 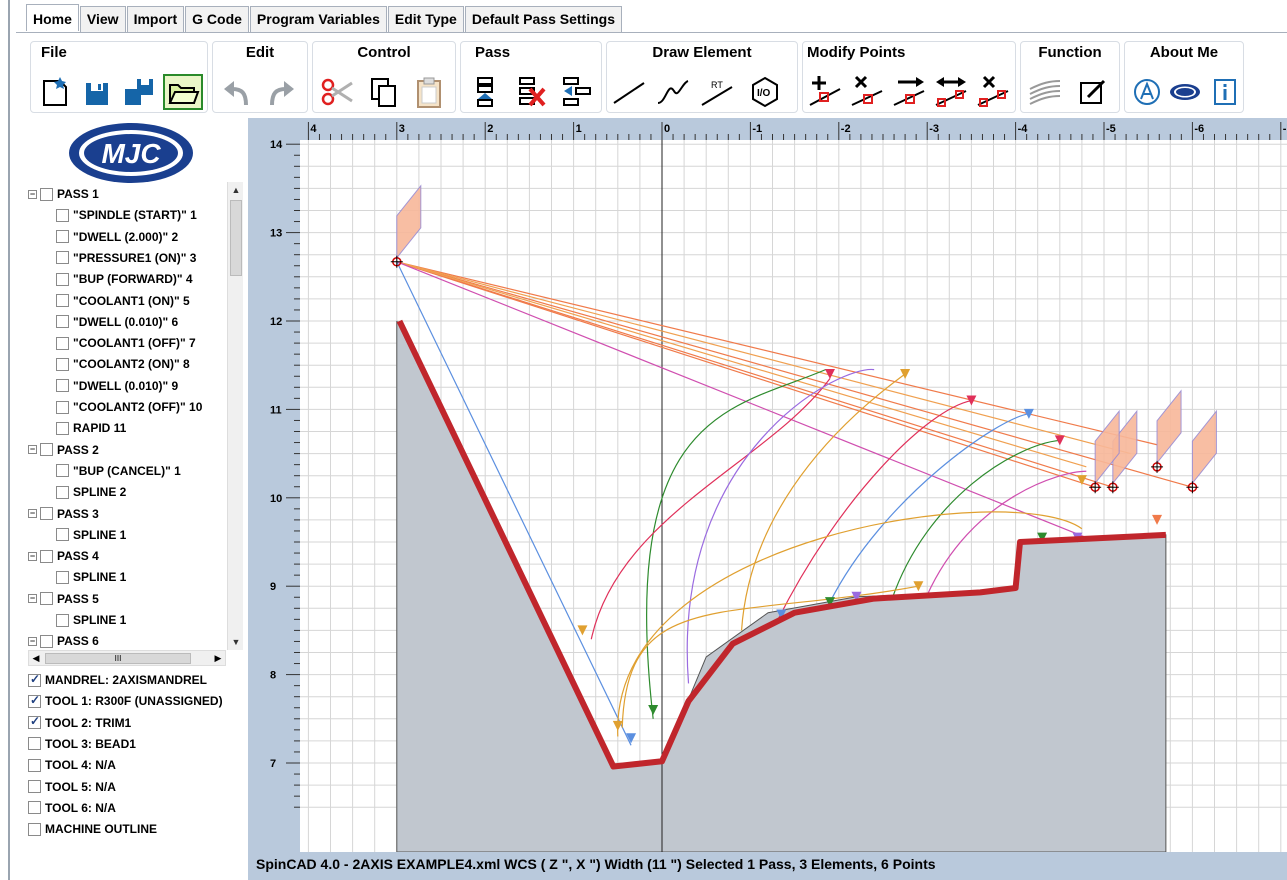 What do you see at coordinates (429, 92) in the screenshot?
I see `paste-button` at bounding box center [429, 92].